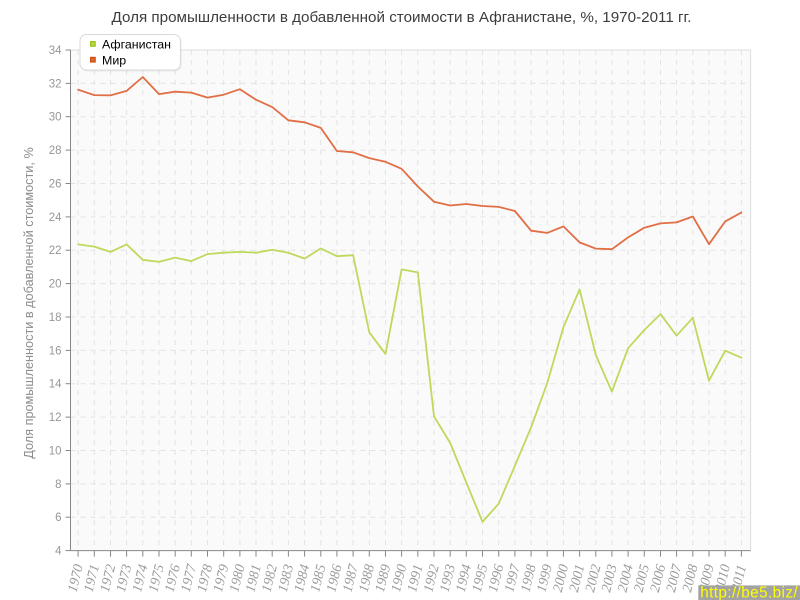 The width and height of the screenshot is (800, 600). Describe the element at coordinates (480, 578) in the screenshot. I see `svg-text: 1995` at that location.